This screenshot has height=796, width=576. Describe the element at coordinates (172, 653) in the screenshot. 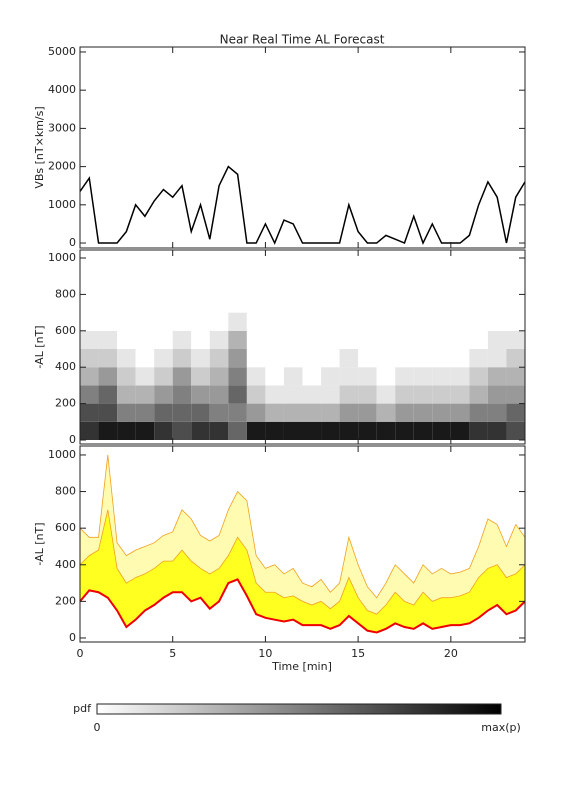

I see `x-tick-label: 5` at that location.